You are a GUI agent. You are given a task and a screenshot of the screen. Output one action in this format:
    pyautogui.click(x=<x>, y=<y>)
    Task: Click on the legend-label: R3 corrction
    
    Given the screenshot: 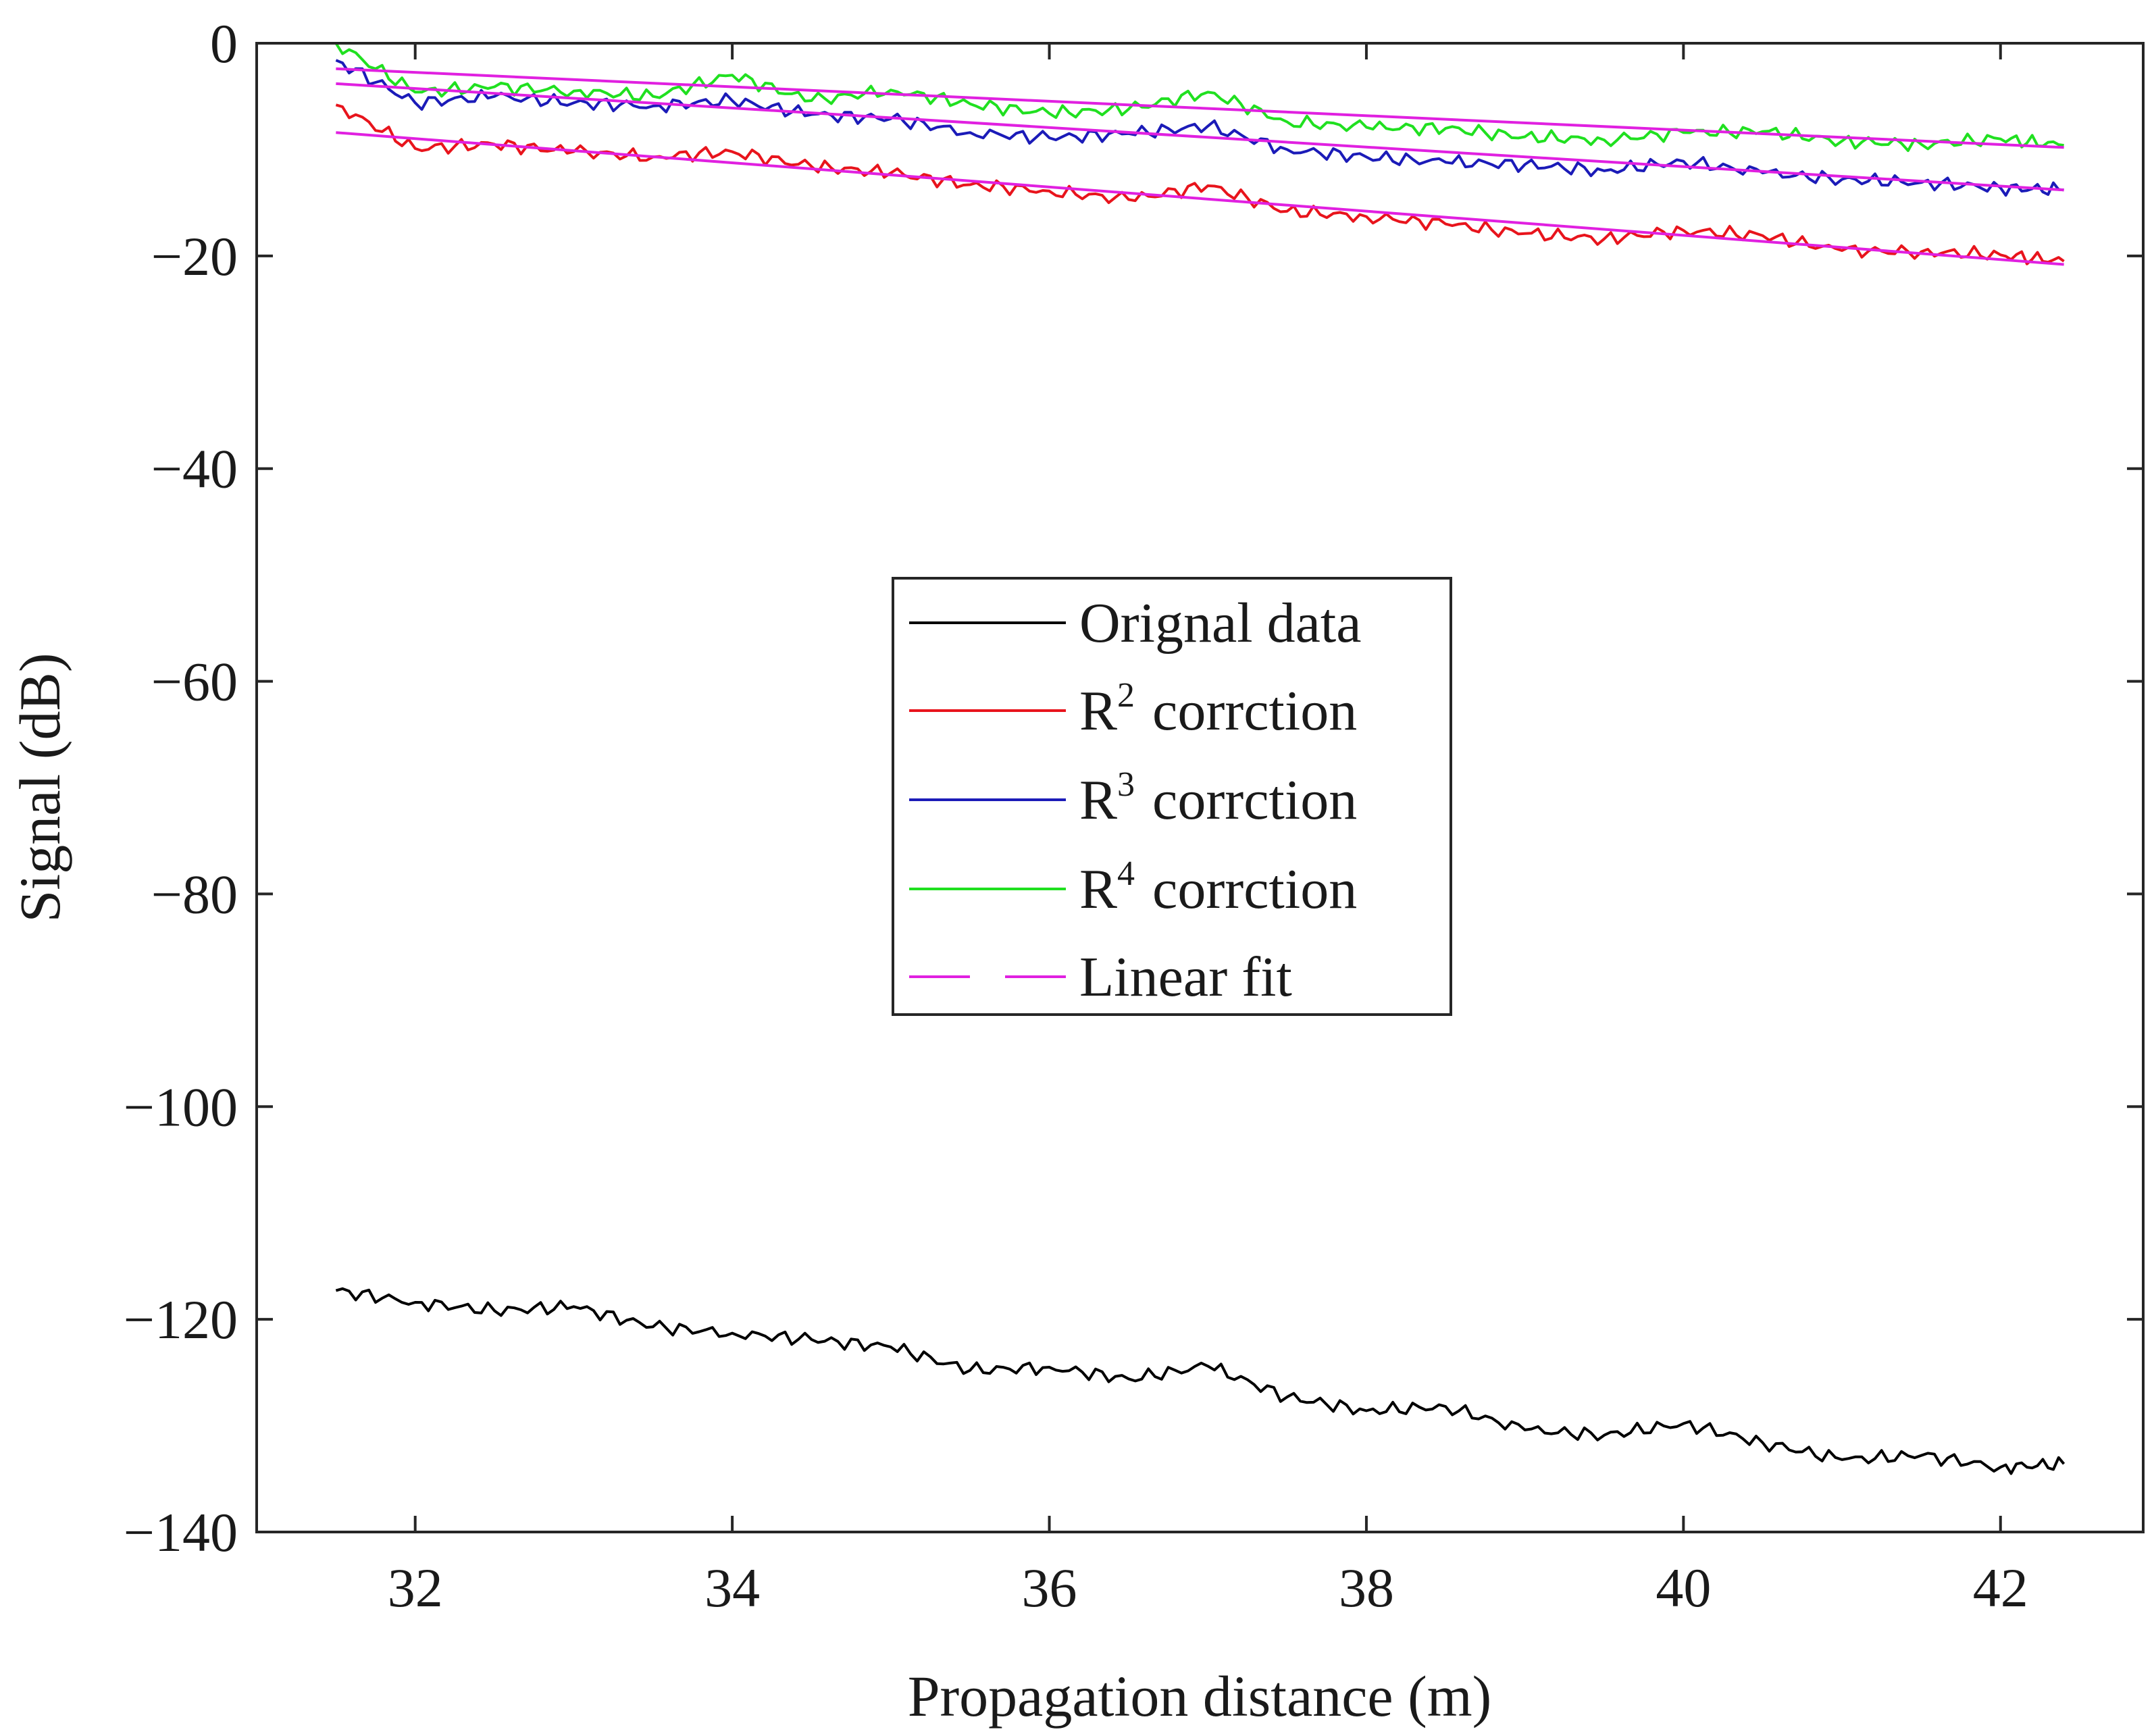 What is the action you would take?
    pyautogui.click(x=1218, y=798)
    